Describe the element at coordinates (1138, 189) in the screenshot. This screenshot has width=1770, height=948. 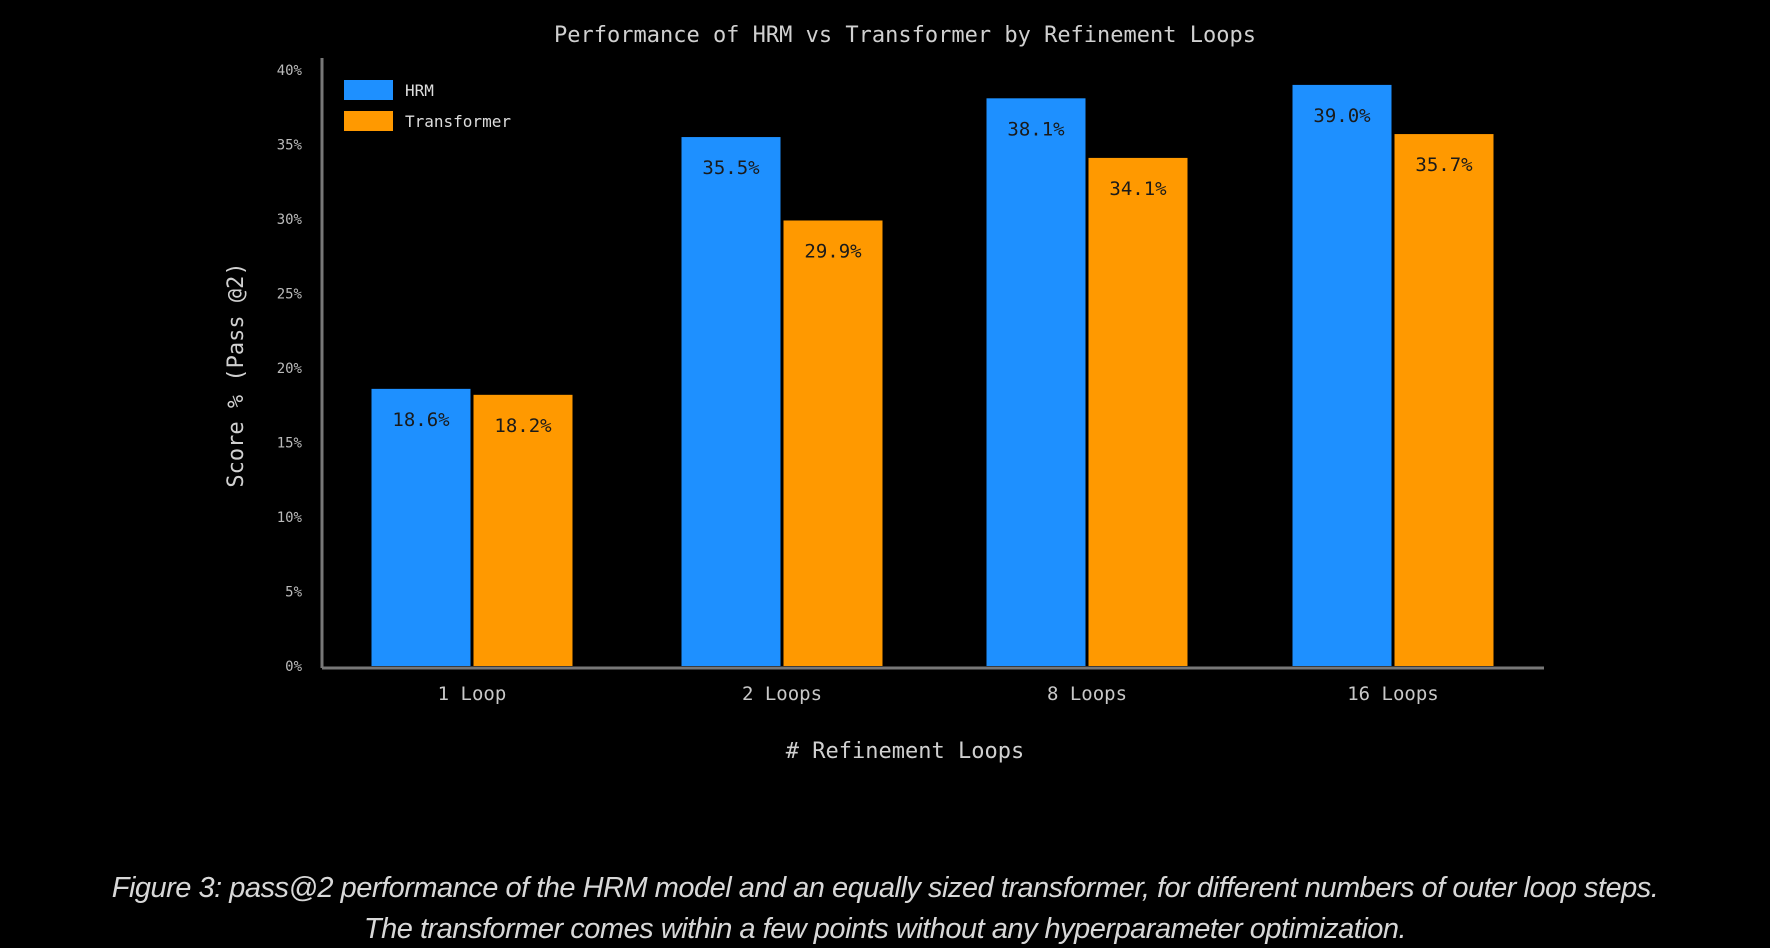
I see `bar-value-label: 34.1%` at that location.